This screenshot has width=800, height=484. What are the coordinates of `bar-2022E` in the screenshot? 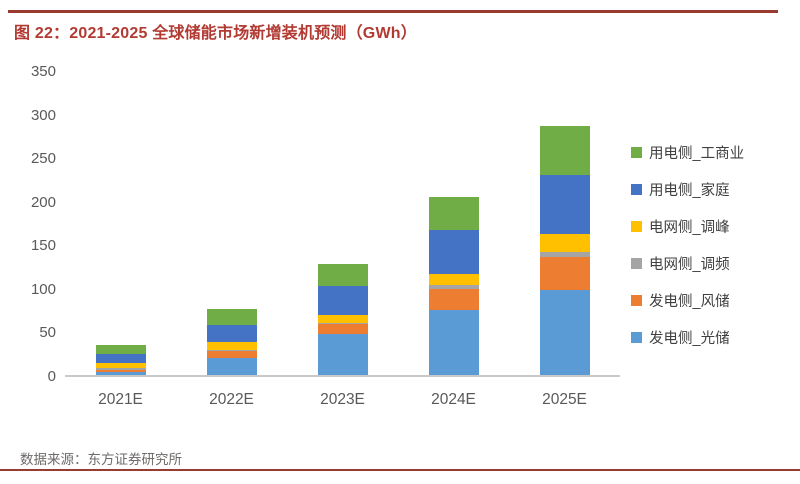 It's located at (231, 223).